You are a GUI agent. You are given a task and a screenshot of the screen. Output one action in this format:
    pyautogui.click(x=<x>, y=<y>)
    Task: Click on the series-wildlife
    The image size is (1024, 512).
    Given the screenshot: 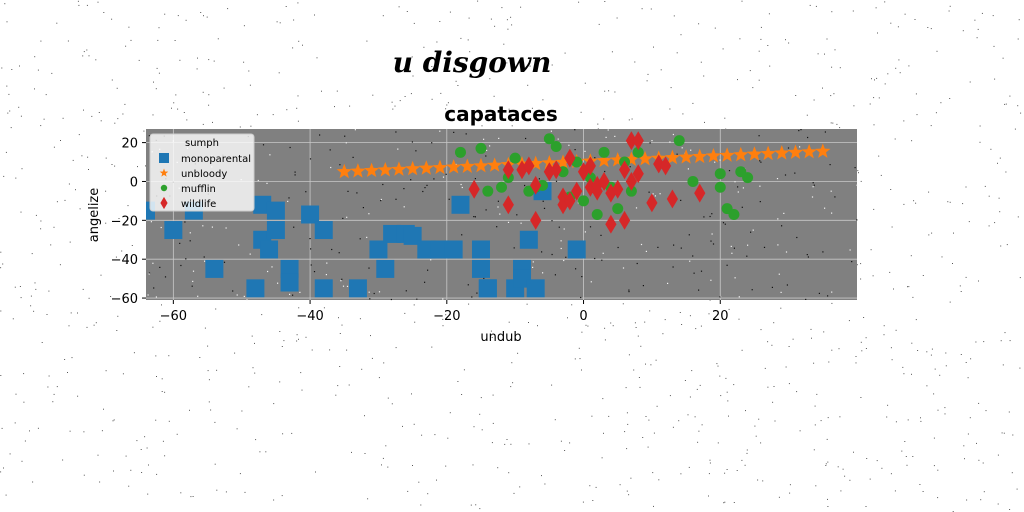 What is the action you would take?
    pyautogui.click(x=587, y=182)
    